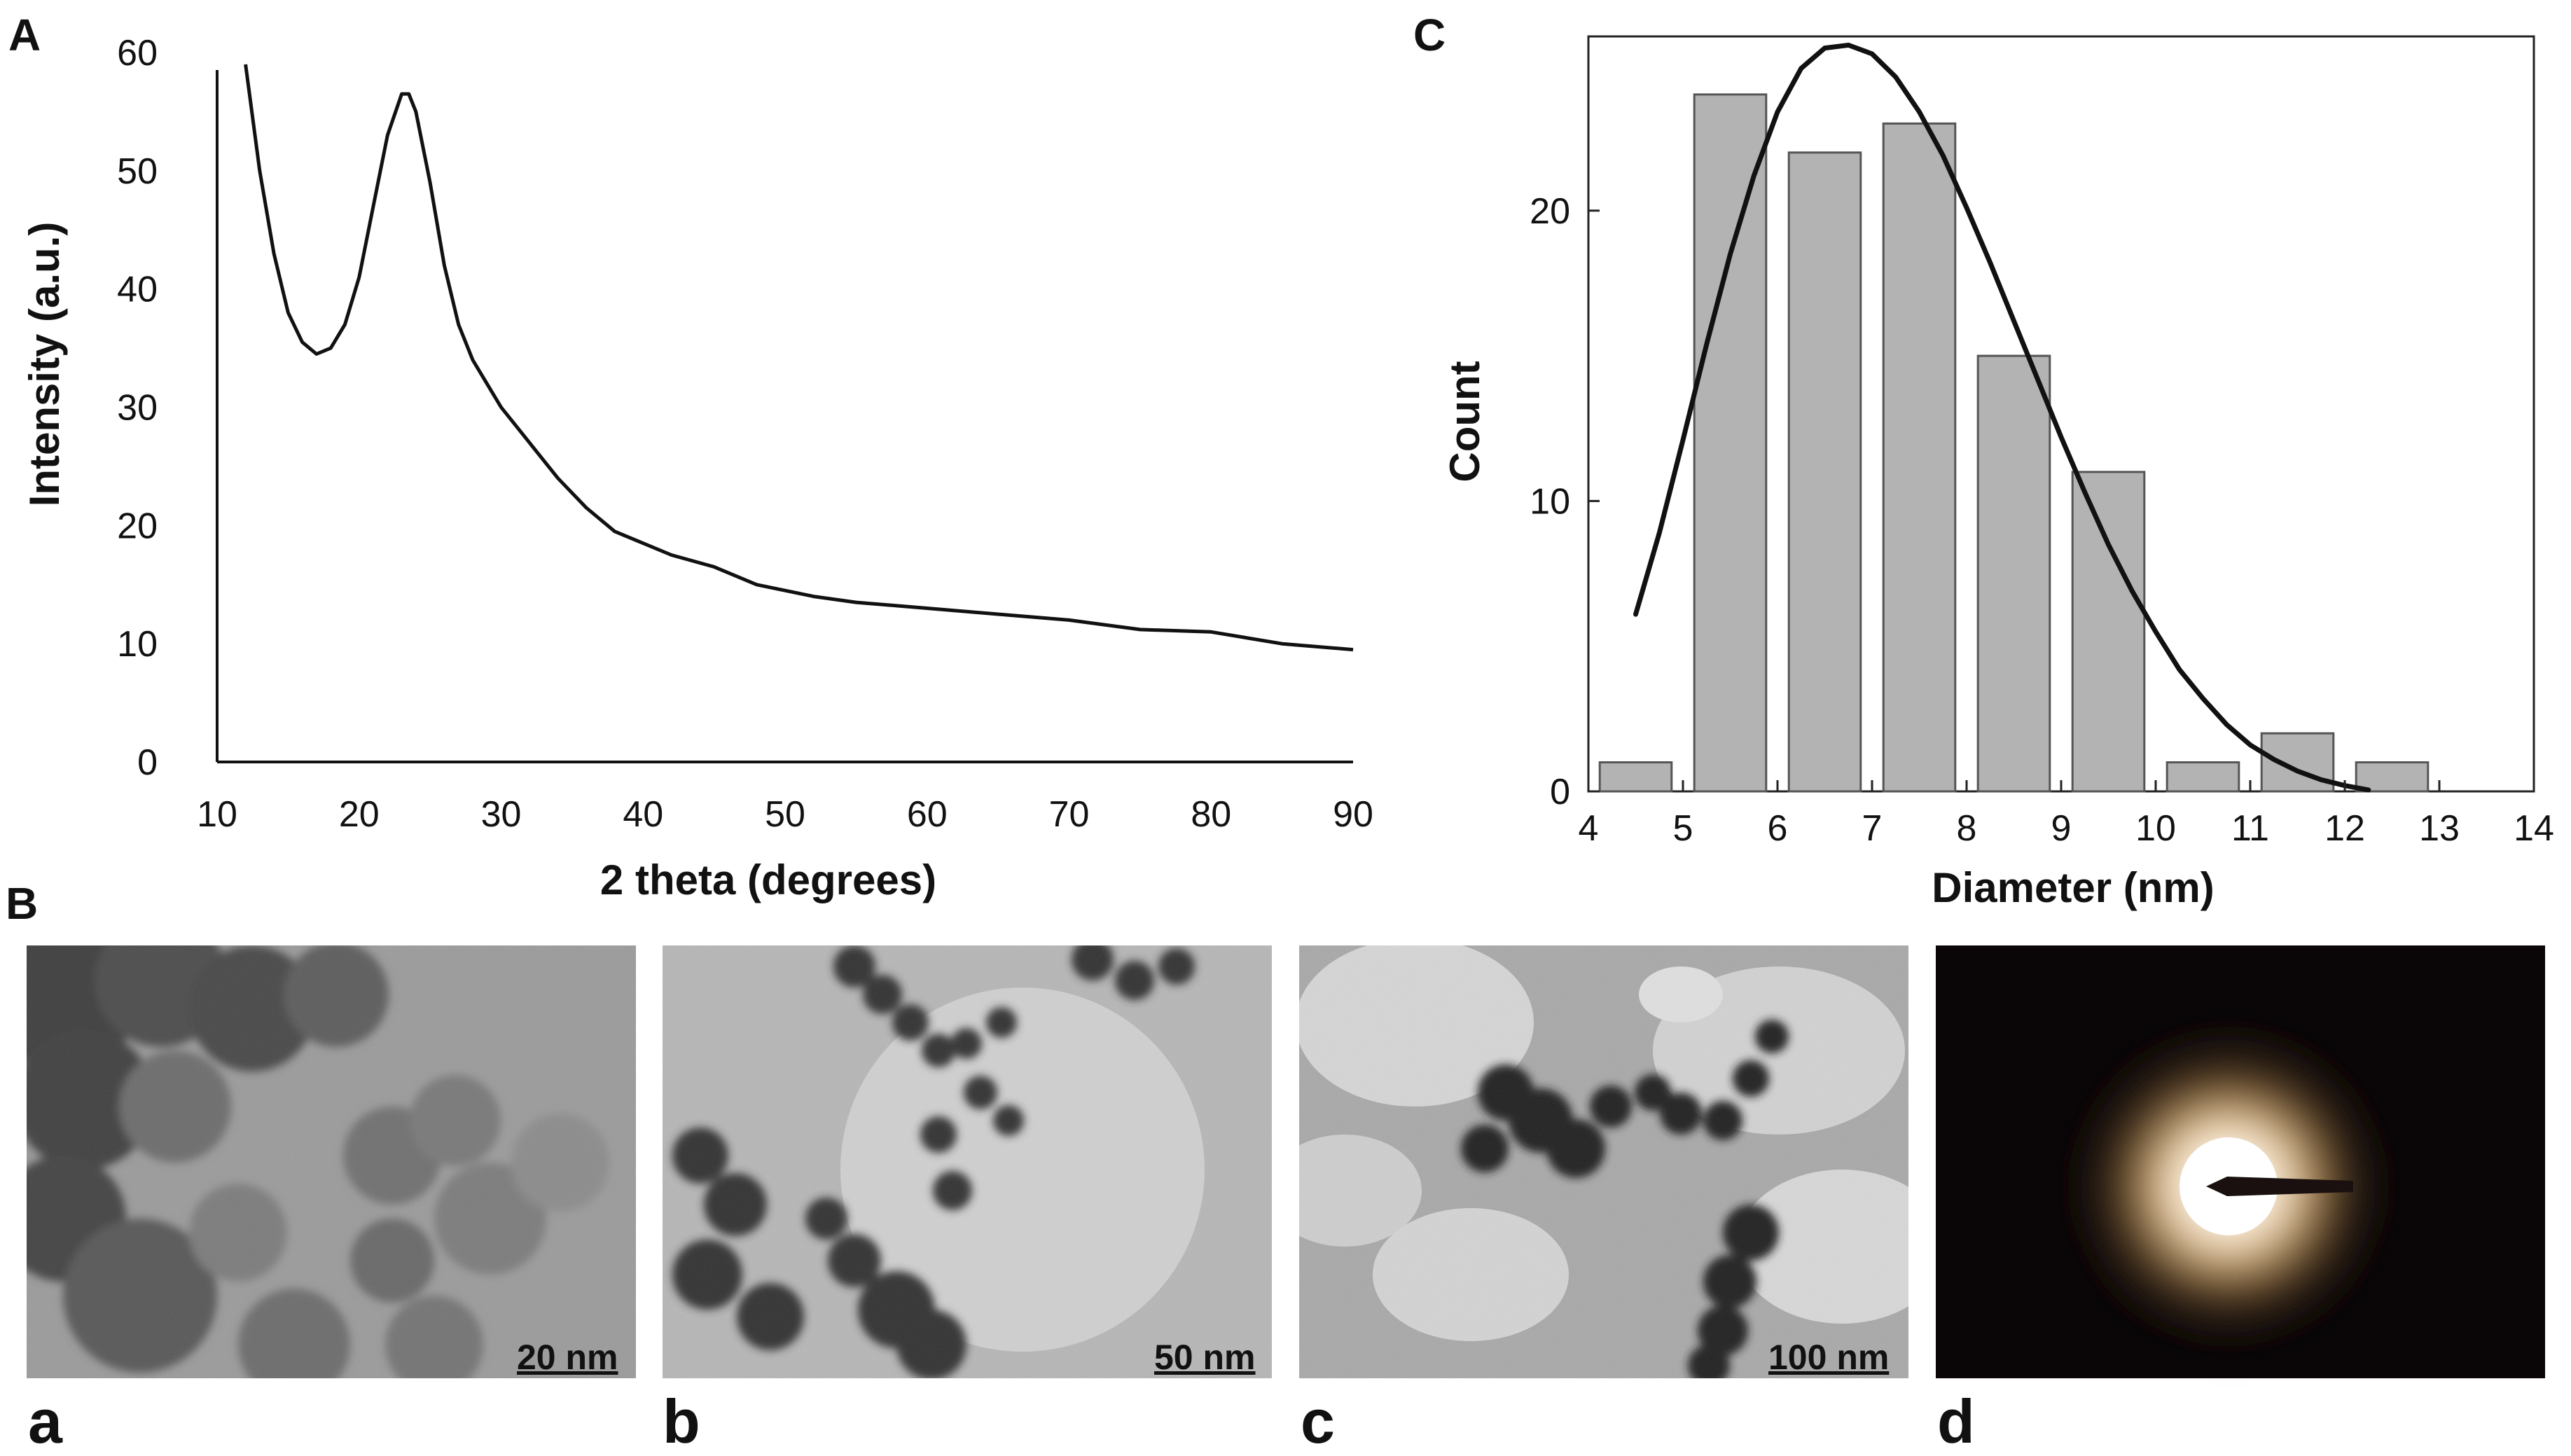 The height and width of the screenshot is (1456, 2571). I want to click on xrd-y-tick-label: 20, so click(137, 526).